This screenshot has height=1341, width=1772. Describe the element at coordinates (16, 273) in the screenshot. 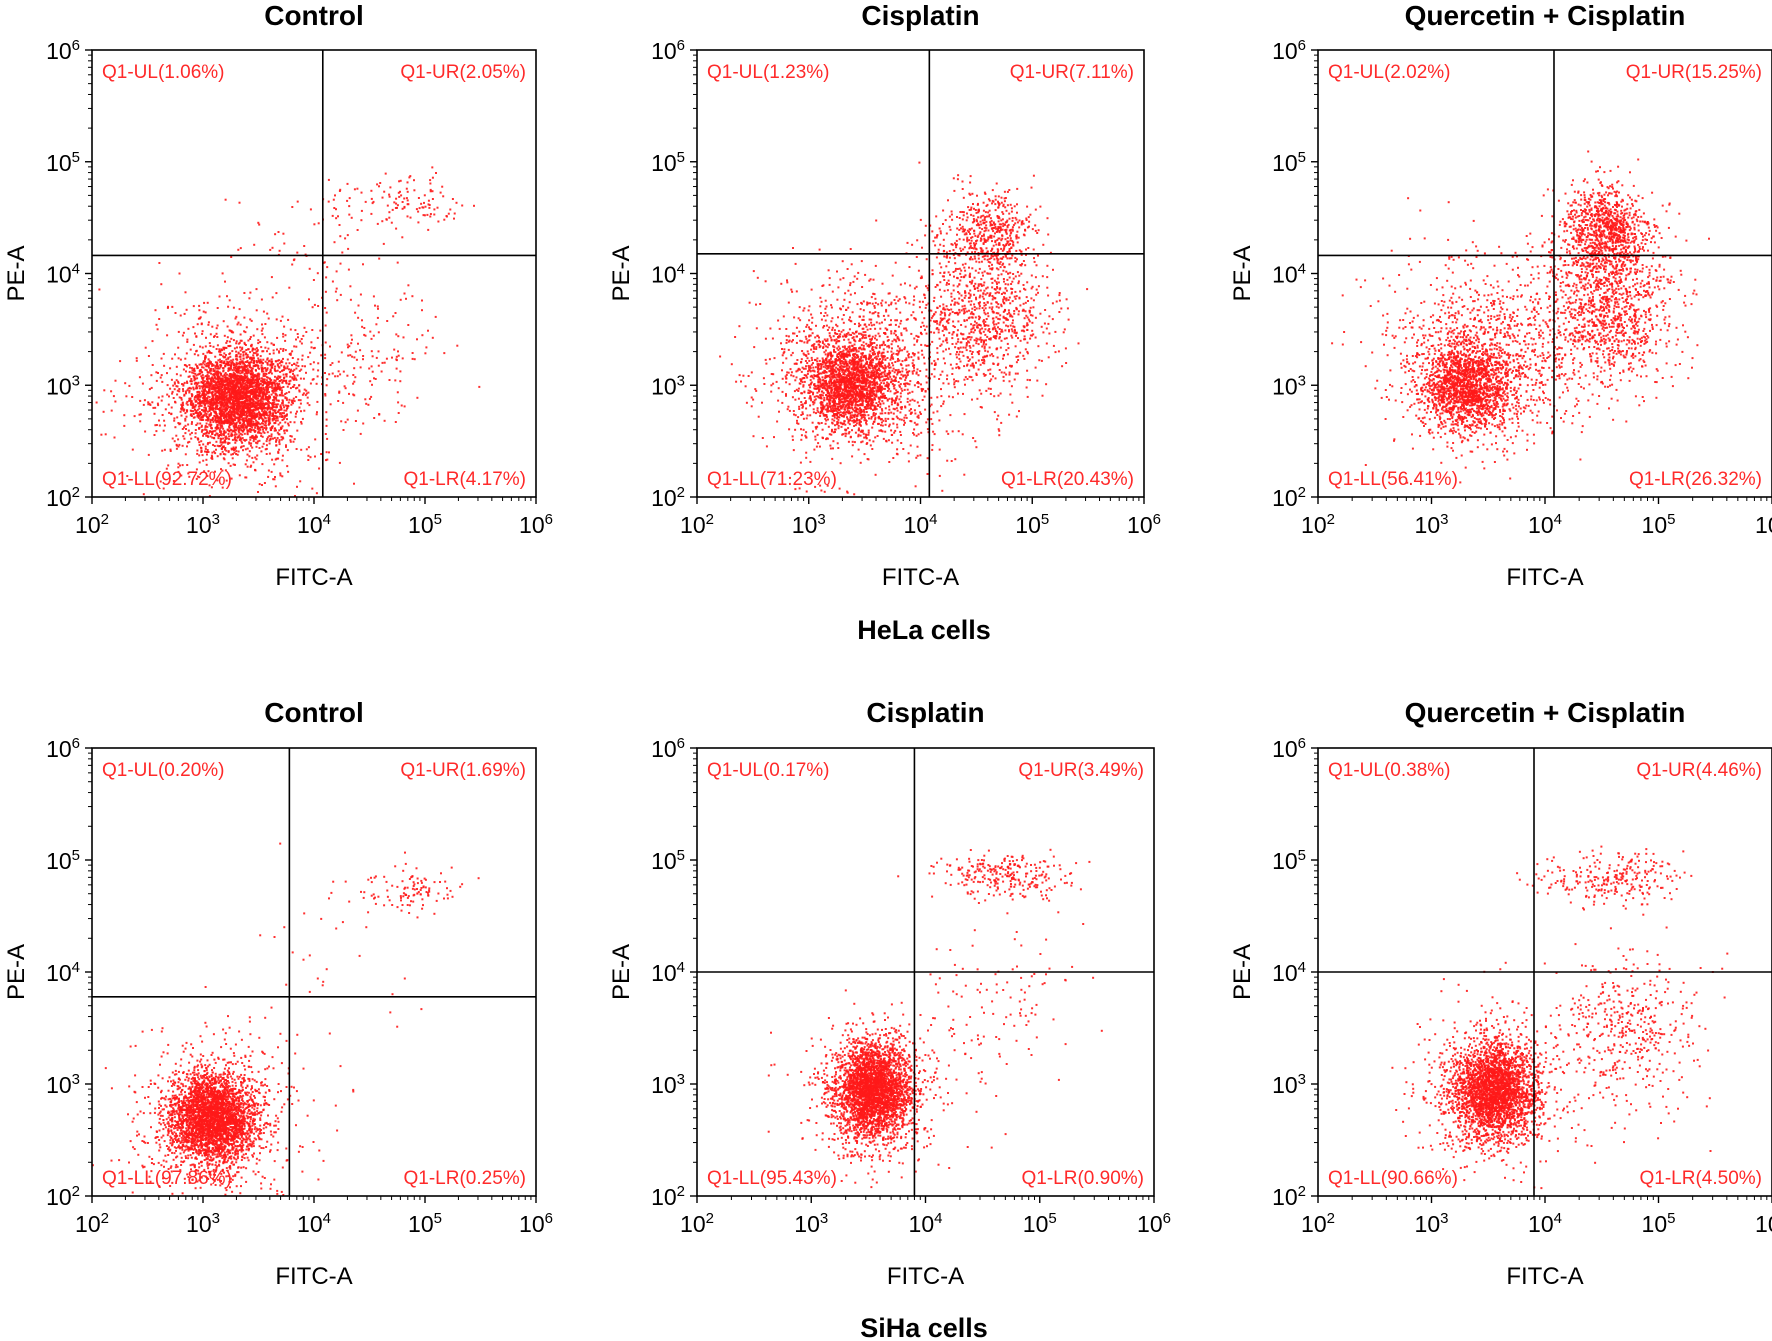

I see `y-axis-label: PE-A` at that location.